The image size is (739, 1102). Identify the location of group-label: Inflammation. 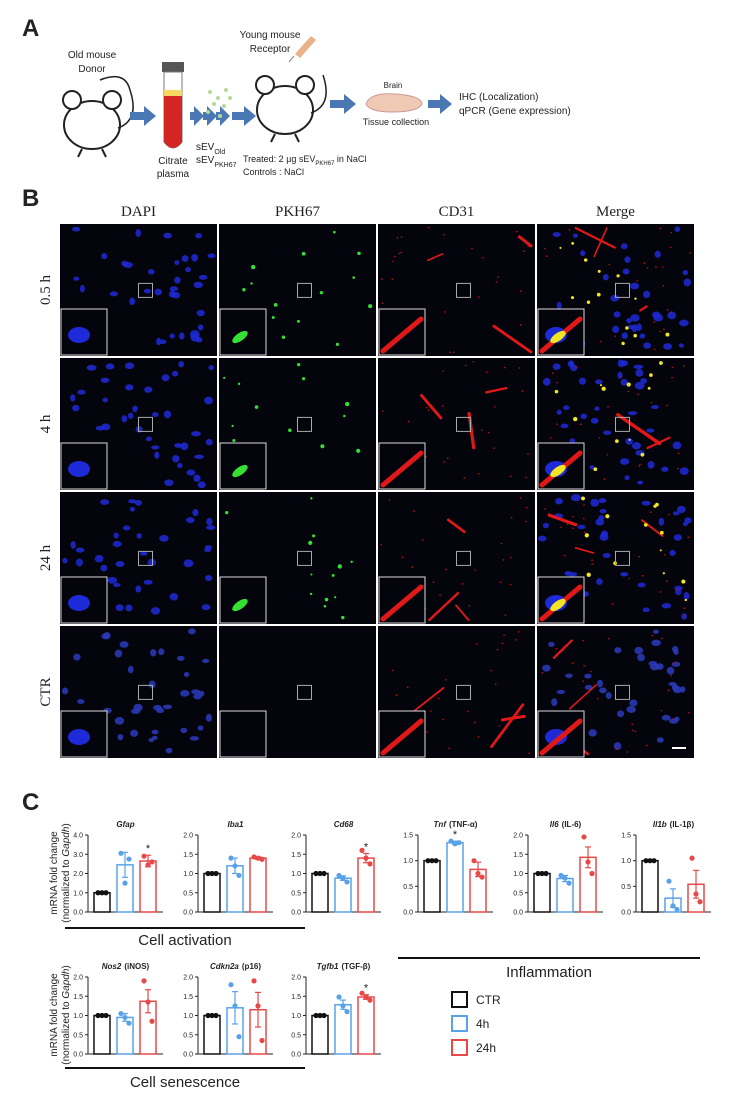
(549, 972).